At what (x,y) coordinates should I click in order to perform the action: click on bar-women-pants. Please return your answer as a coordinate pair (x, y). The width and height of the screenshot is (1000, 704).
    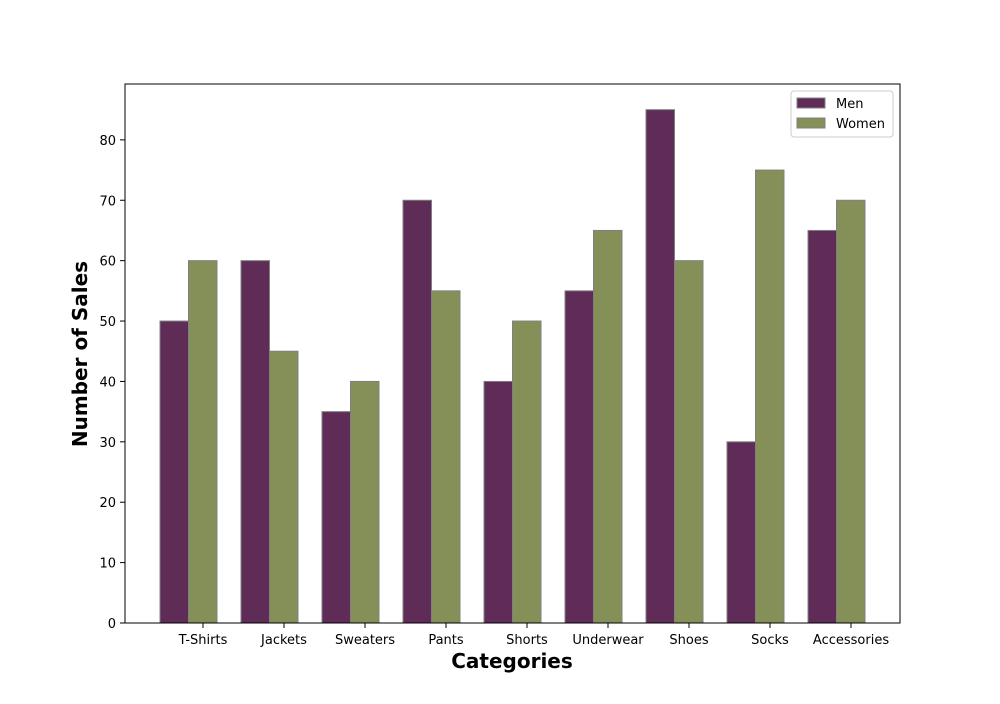
    Looking at the image, I should click on (446, 457).